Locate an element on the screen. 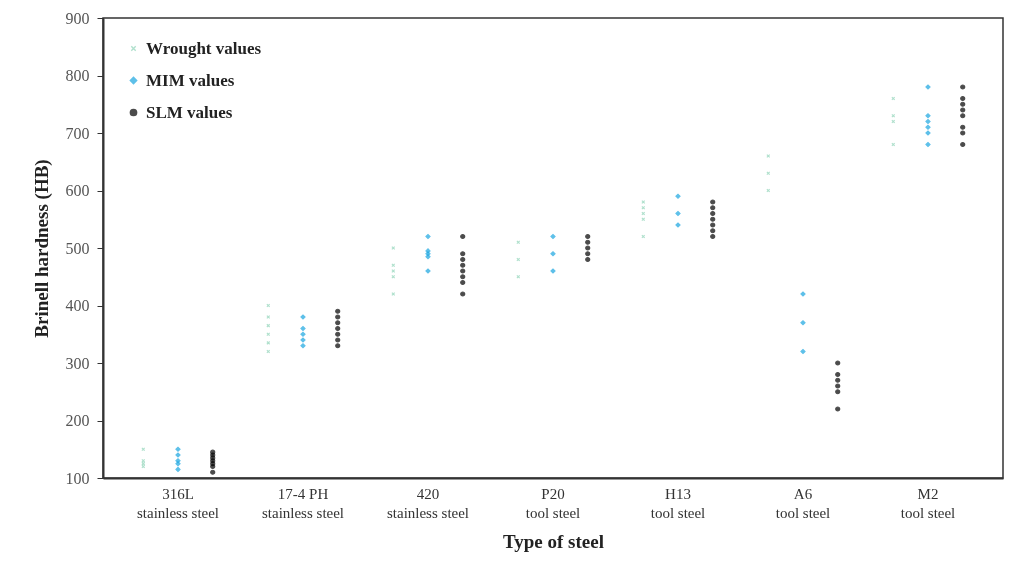  x-tick-label: 420 stainless steel is located at coordinates (428, 503).